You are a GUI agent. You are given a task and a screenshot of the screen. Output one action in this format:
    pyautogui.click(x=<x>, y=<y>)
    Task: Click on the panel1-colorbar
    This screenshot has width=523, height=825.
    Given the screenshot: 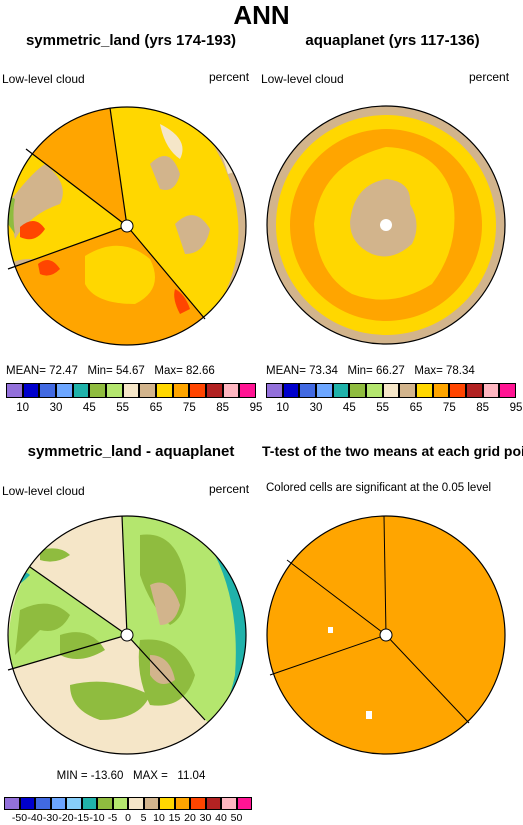 What is the action you would take?
    pyautogui.click(x=131, y=390)
    